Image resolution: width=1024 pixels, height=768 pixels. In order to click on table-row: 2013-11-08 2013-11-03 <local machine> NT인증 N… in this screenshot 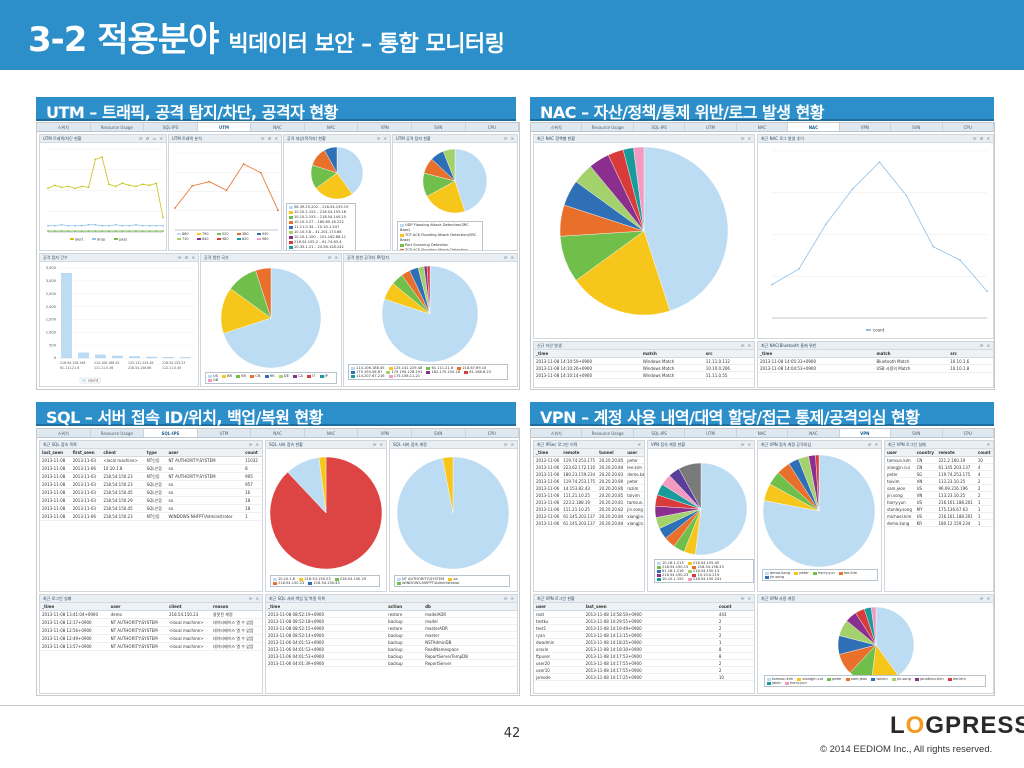, I will do `click(151, 460)`.